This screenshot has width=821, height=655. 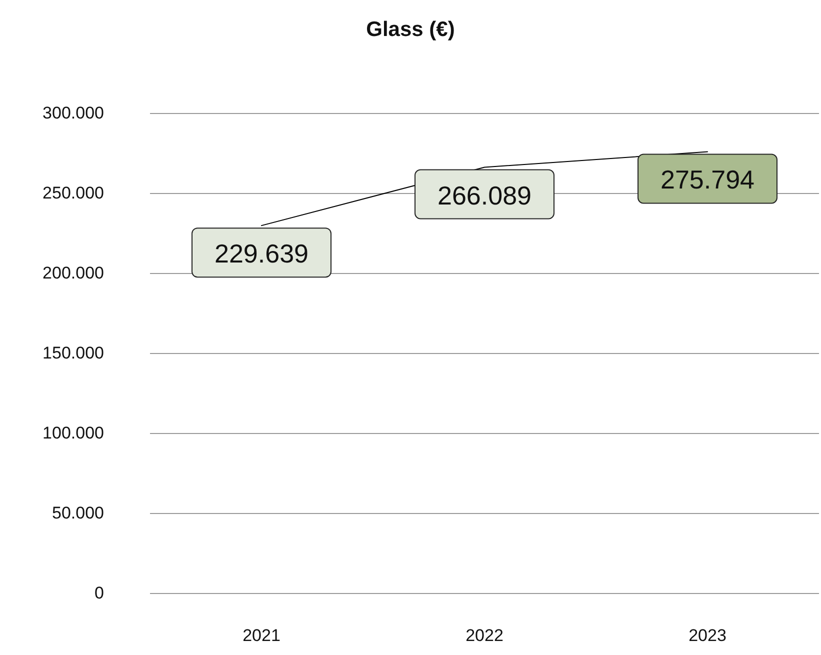 What do you see at coordinates (261, 253) in the screenshot?
I see `data-label: 229.639` at bounding box center [261, 253].